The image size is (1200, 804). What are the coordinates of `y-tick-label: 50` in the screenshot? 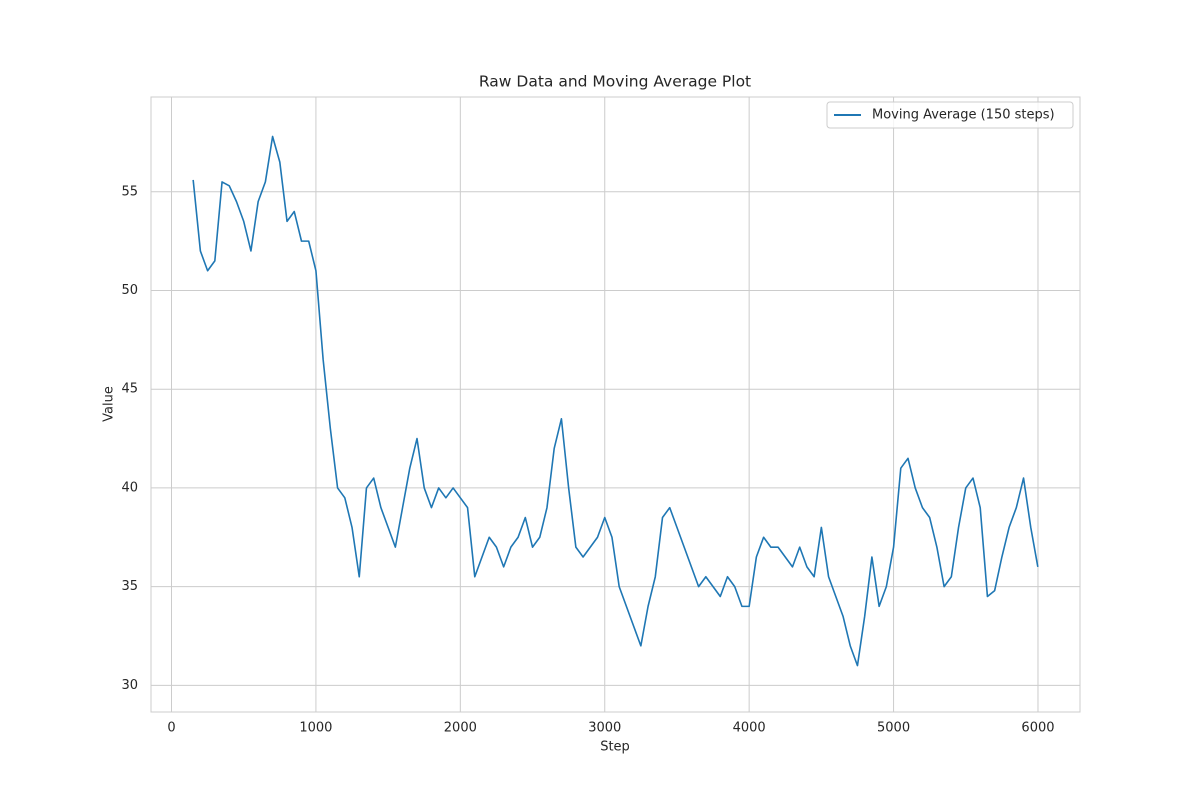 It's located at (129, 290).